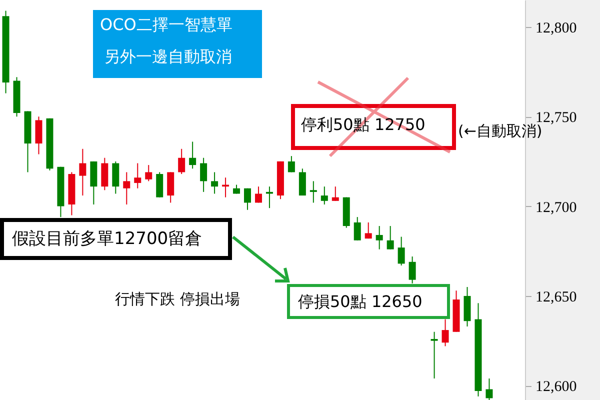 The width and height of the screenshot is (600, 400). Describe the element at coordinates (166, 25) in the screenshot. I see `annotation: OCO二擇一智慧單` at that location.